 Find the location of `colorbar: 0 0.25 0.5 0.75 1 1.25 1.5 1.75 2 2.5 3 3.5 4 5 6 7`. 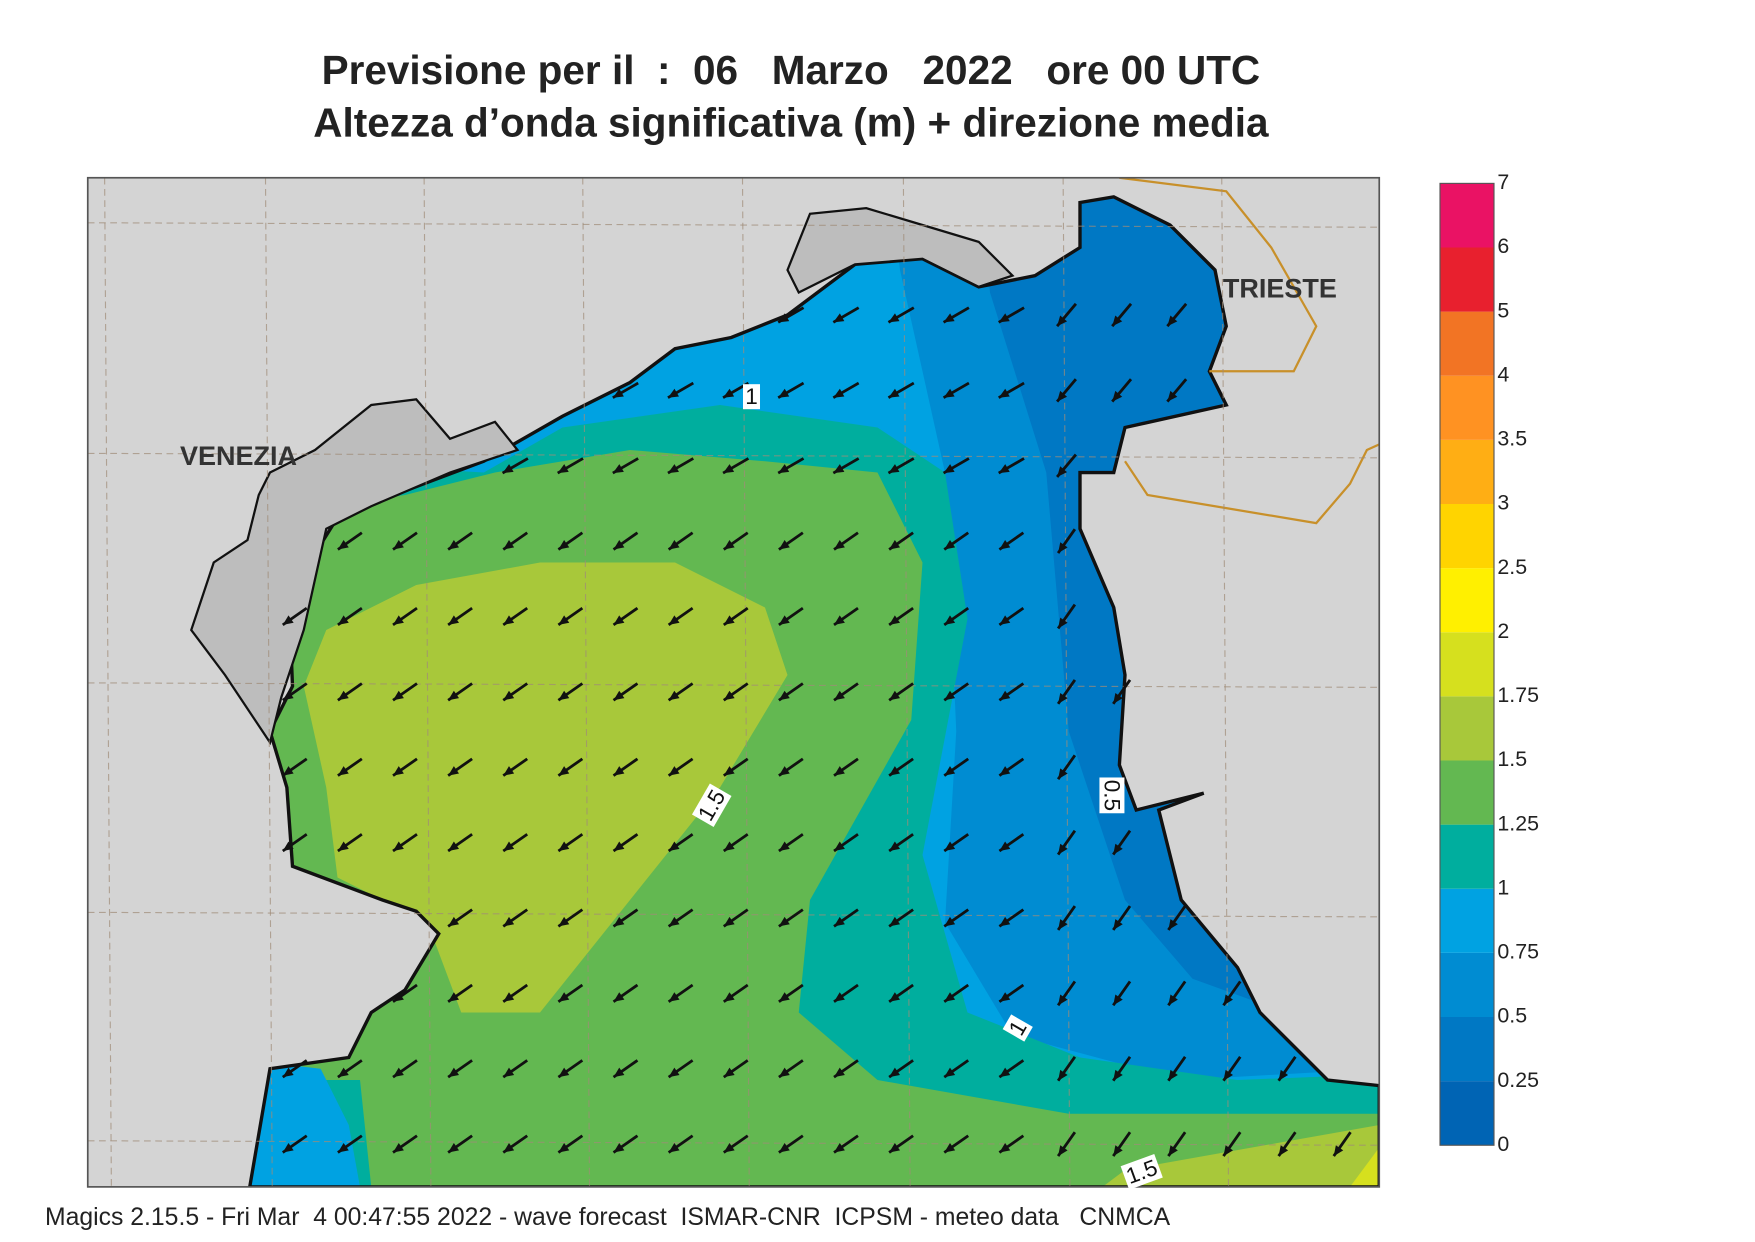

colorbar: 0 0.25 0.5 0.75 1 1.25 1.5 1.75 2 2.5 3 3.5 4 5 6 7 is located at coordinates (1489, 663).